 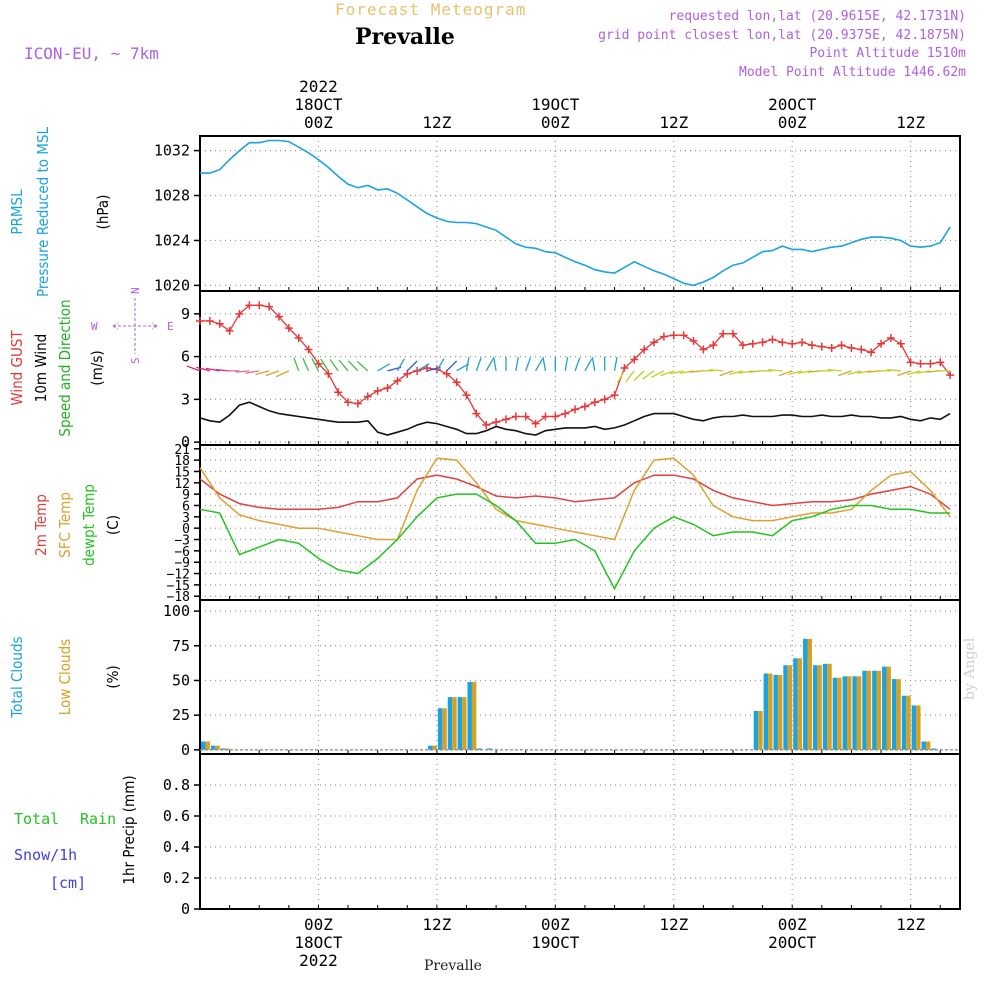 What do you see at coordinates (182, 563) in the screenshot?
I see `y-tick-label: −9` at bounding box center [182, 563].